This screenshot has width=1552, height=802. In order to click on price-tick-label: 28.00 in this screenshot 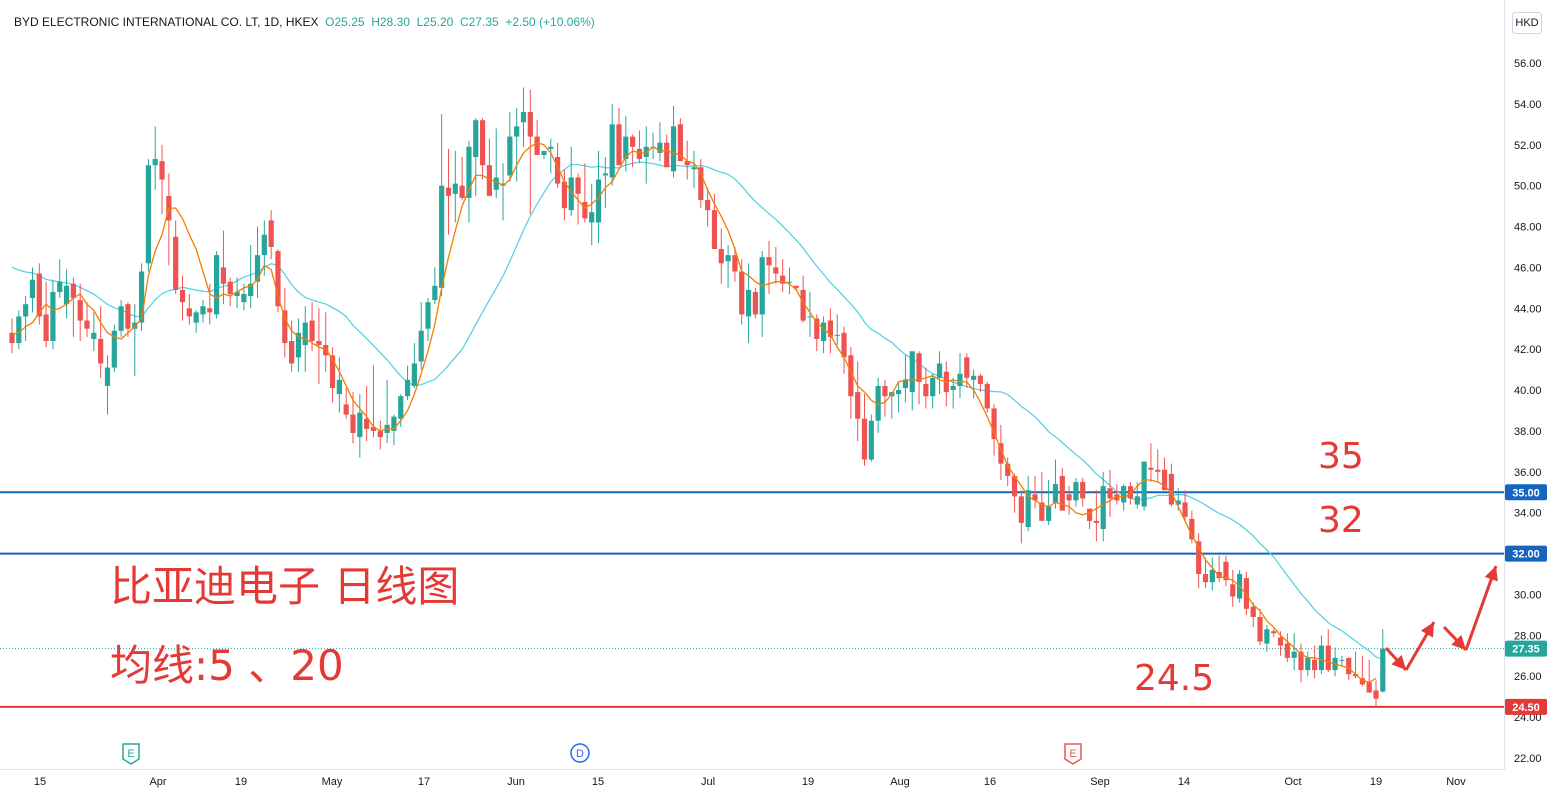, I will do `click(1528, 636)`.